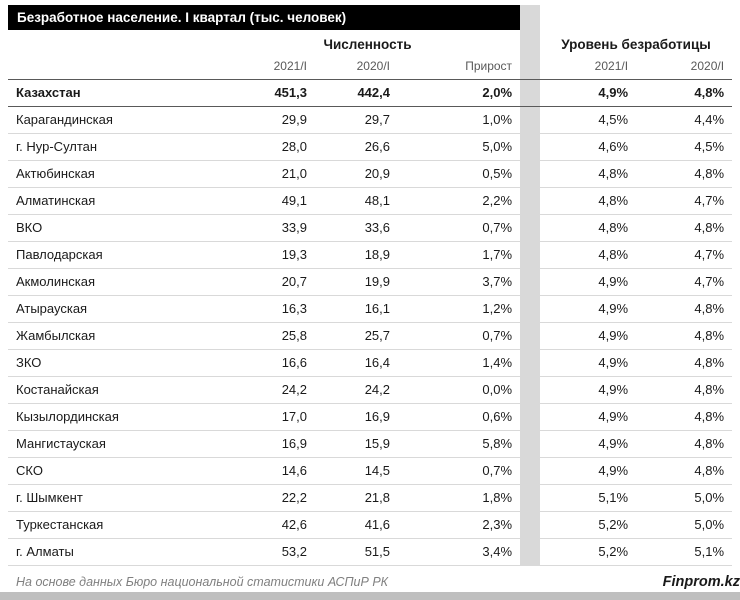 This screenshot has height=600, width=740. Describe the element at coordinates (265, 147) in the screenshot. I see `num-2021: 28,0` at that location.